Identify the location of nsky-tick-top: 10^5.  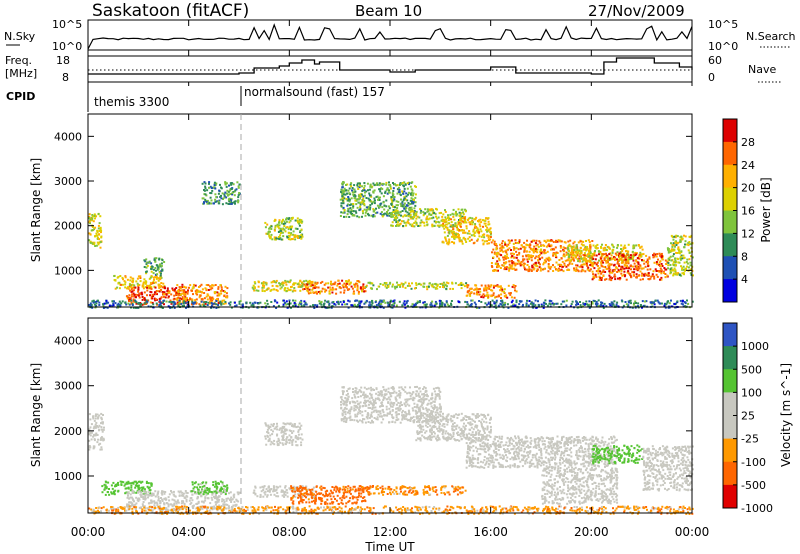
(67, 24).